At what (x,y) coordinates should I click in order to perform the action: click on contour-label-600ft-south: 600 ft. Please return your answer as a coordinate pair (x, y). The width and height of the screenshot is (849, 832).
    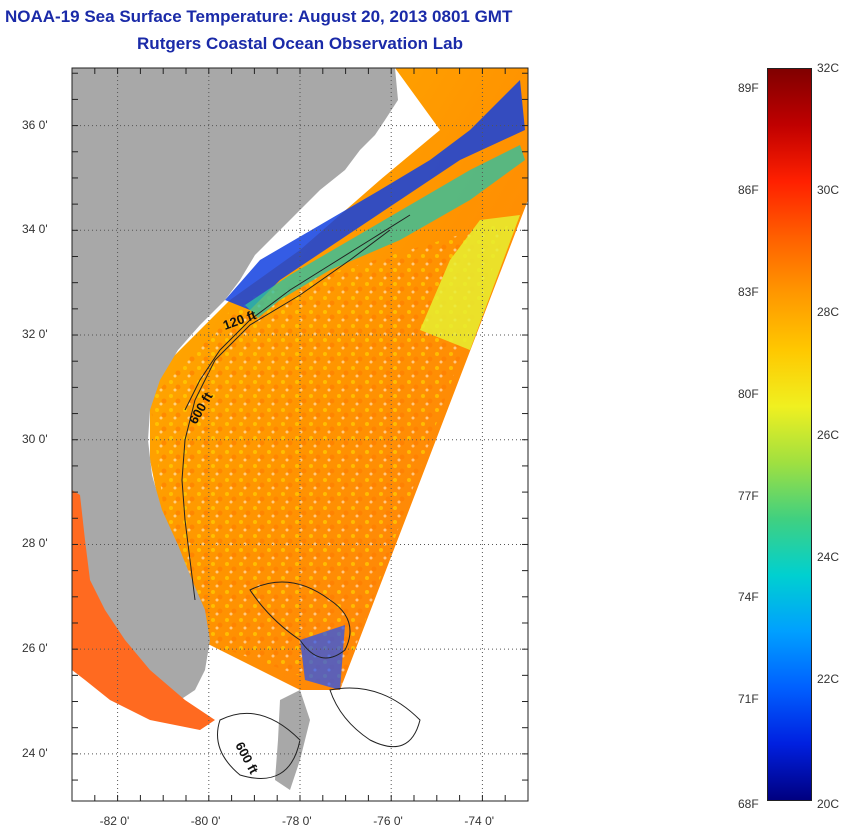
    Looking at the image, I should click on (247, 758).